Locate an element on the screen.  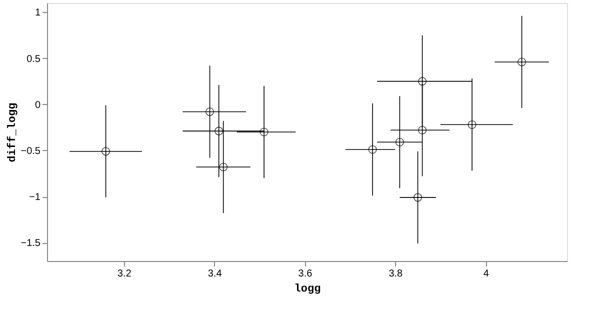
x-tick-label: 4 is located at coordinates (486, 274).